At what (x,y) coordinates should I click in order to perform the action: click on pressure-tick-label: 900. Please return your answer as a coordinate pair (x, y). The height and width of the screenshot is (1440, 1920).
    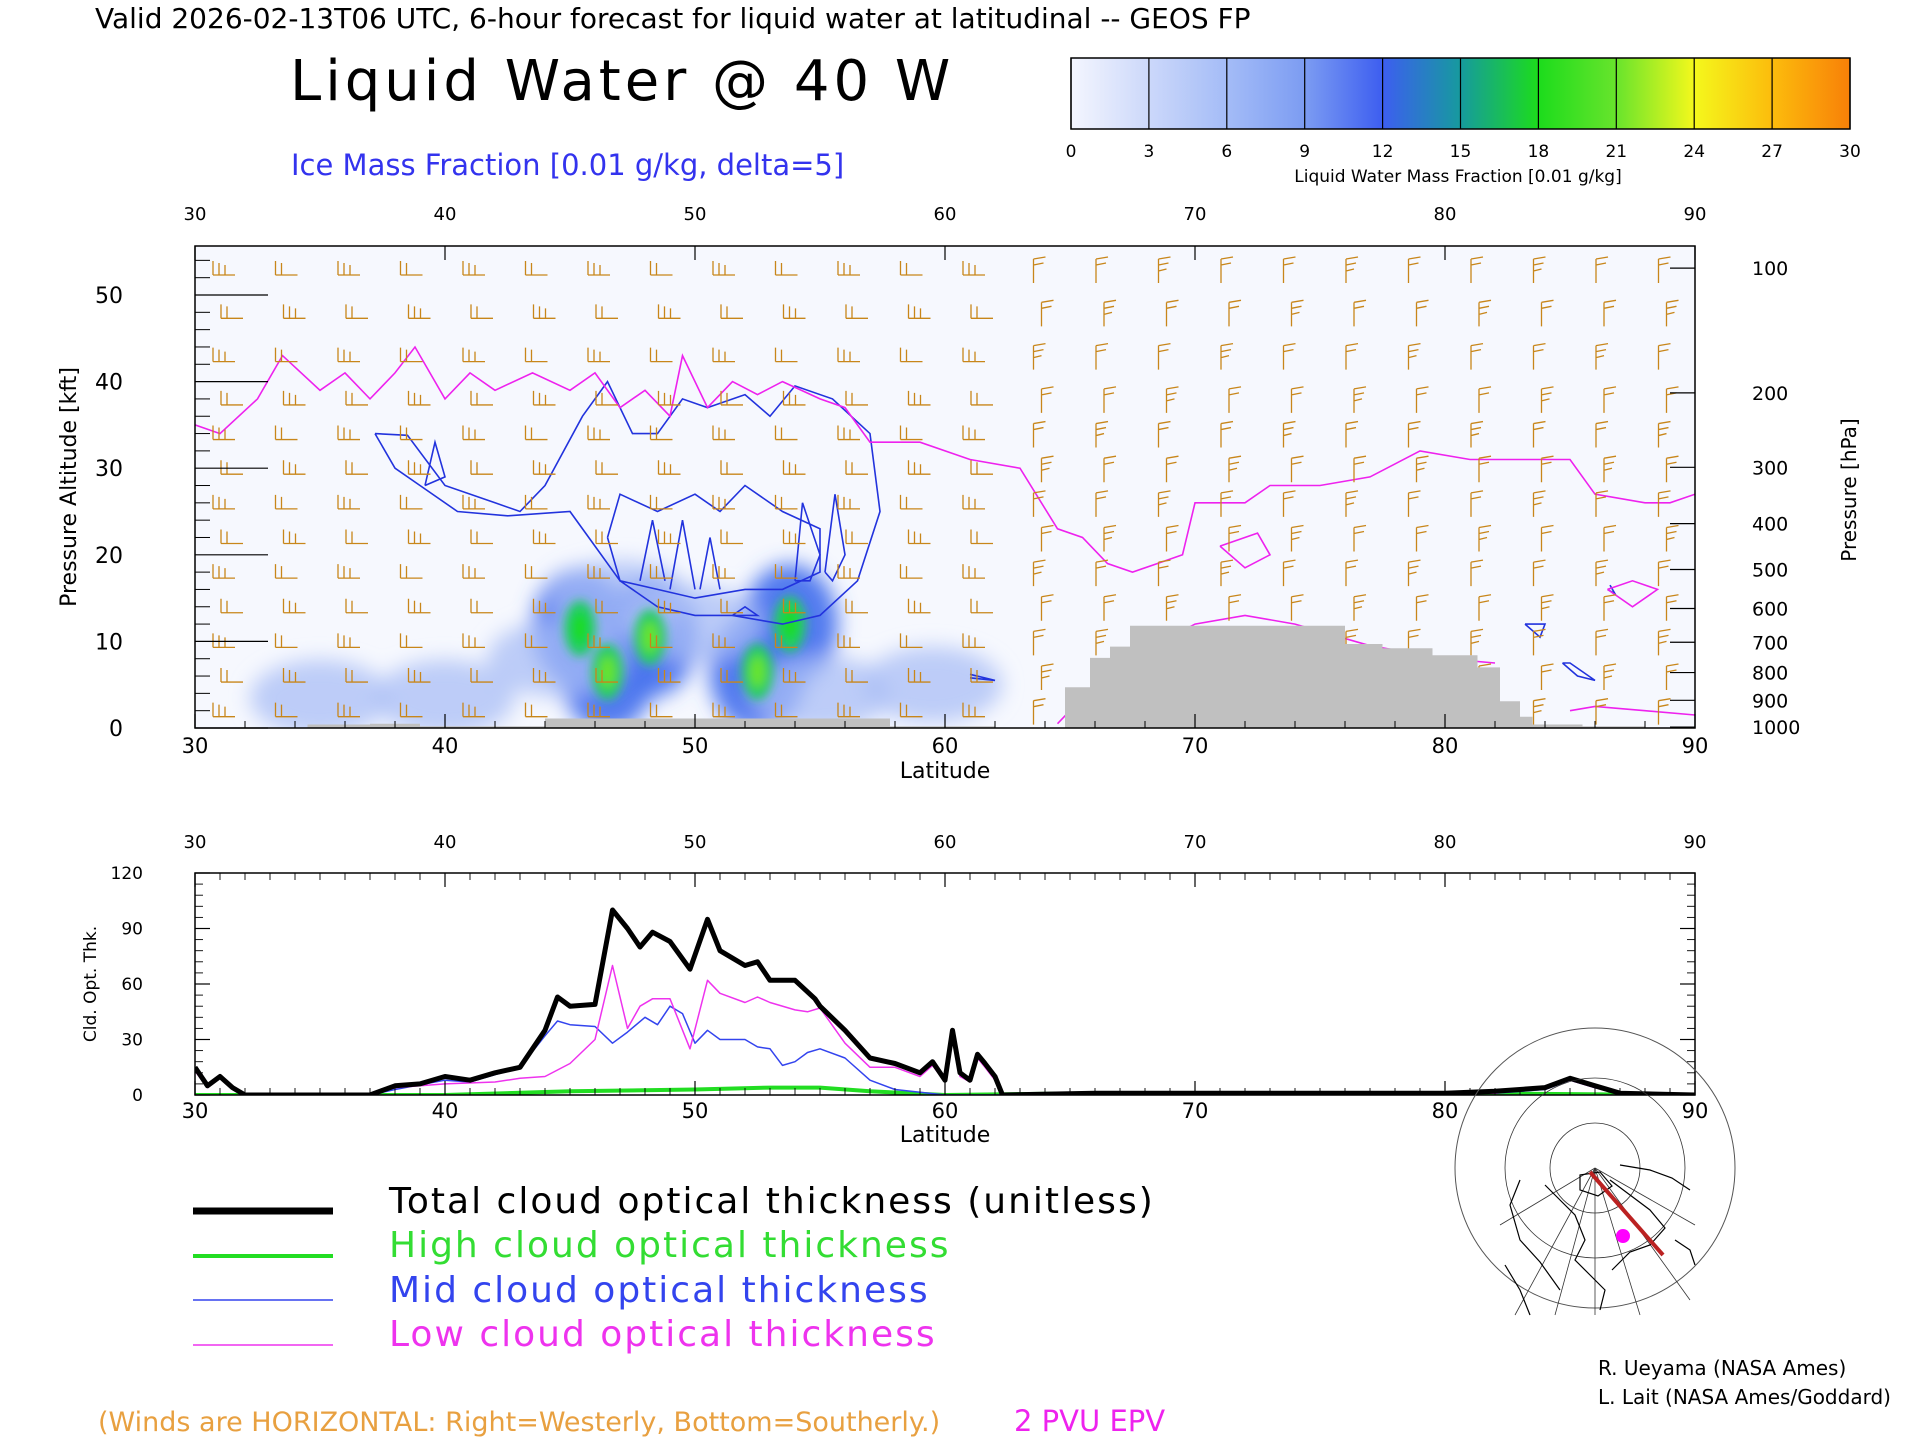
    Looking at the image, I should click on (1770, 701).